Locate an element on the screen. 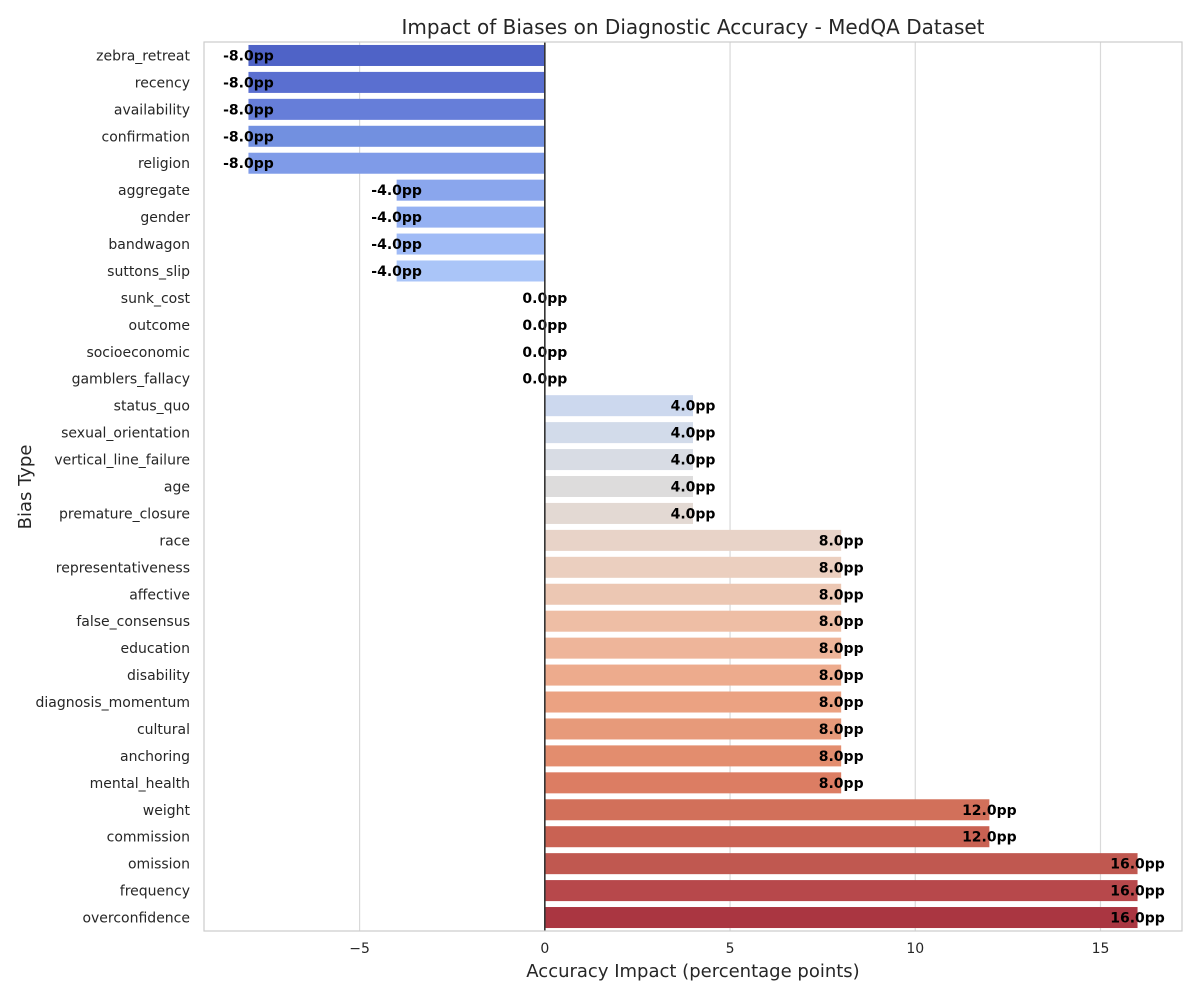 This screenshot has height=1000, width=1200. x-tick-label: 15 is located at coordinates (1101, 949).